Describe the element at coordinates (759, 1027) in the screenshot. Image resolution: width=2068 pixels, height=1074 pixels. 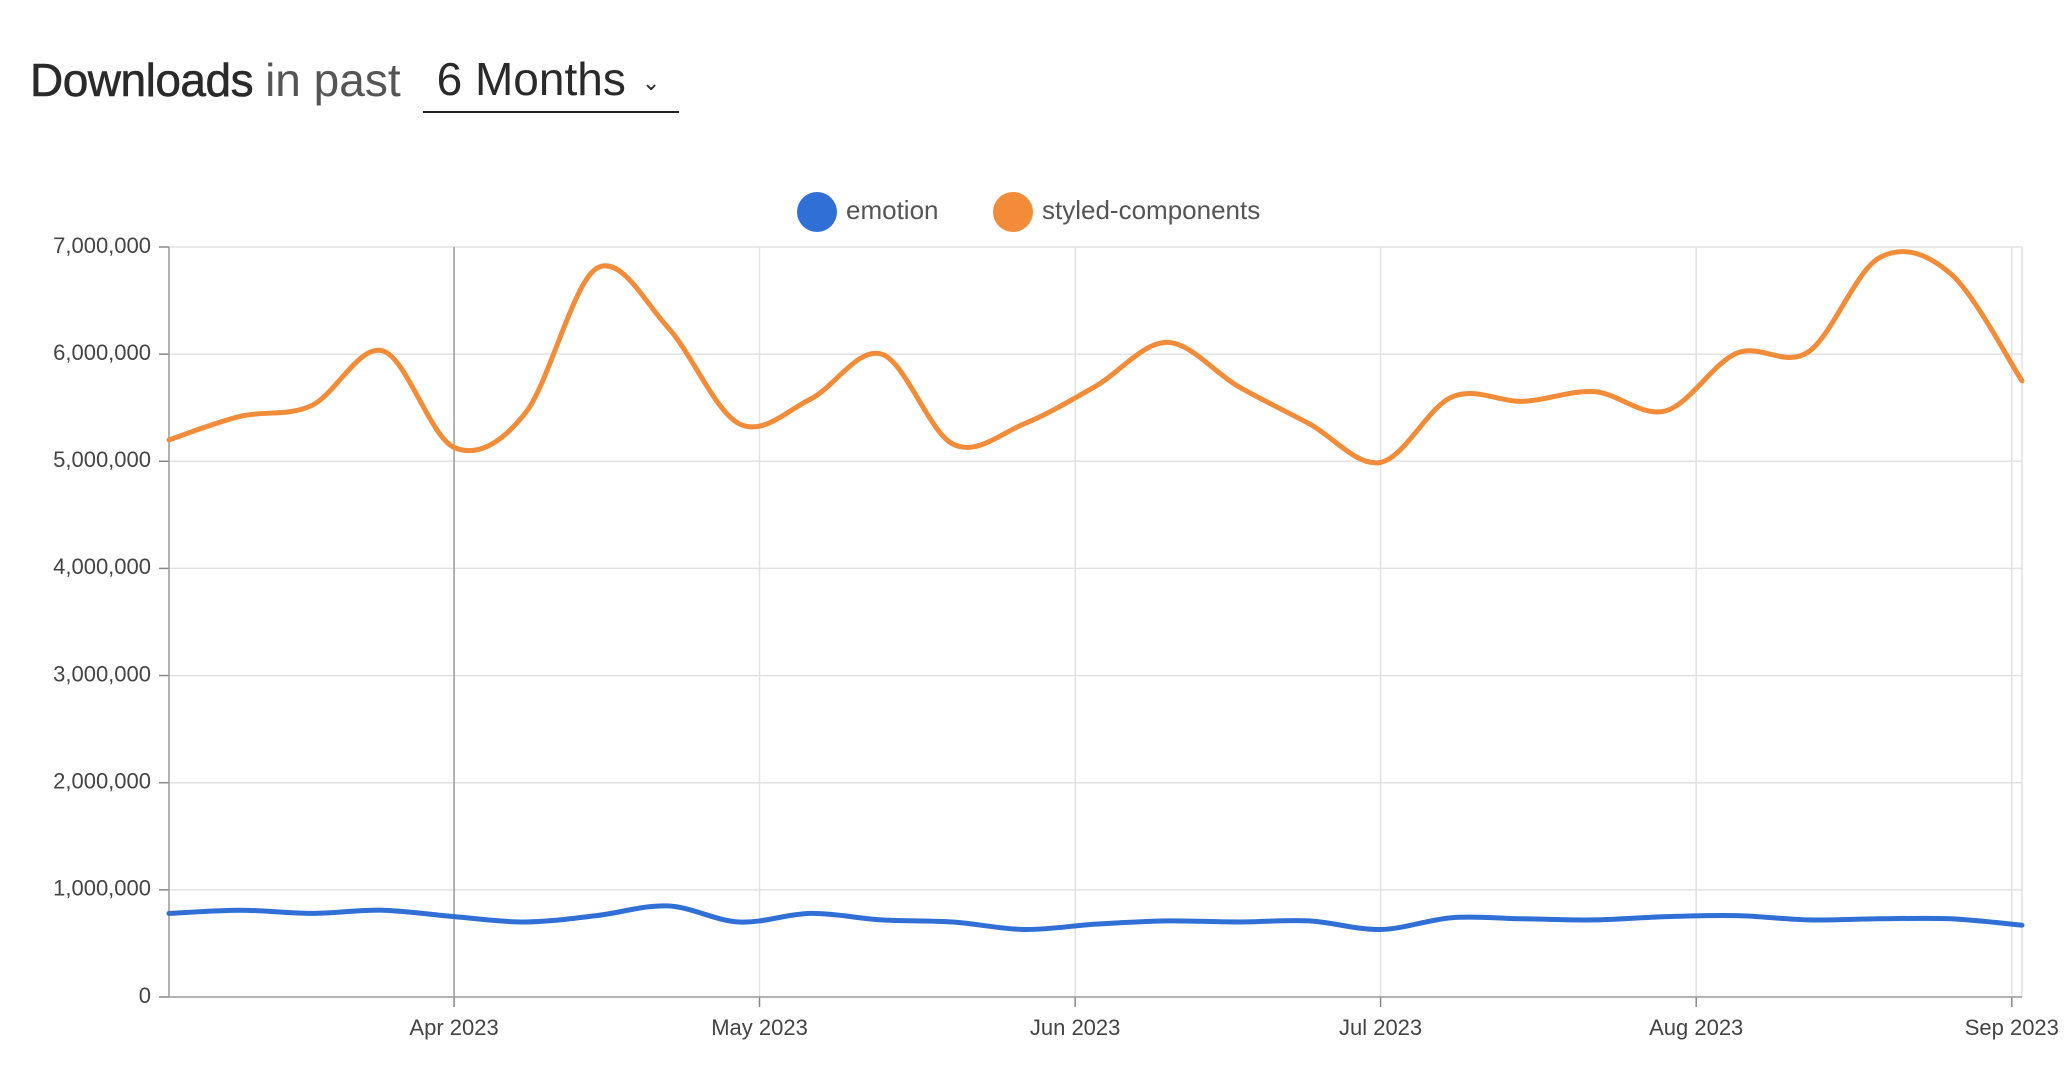
I see `x-tick-label: May 2023` at that location.